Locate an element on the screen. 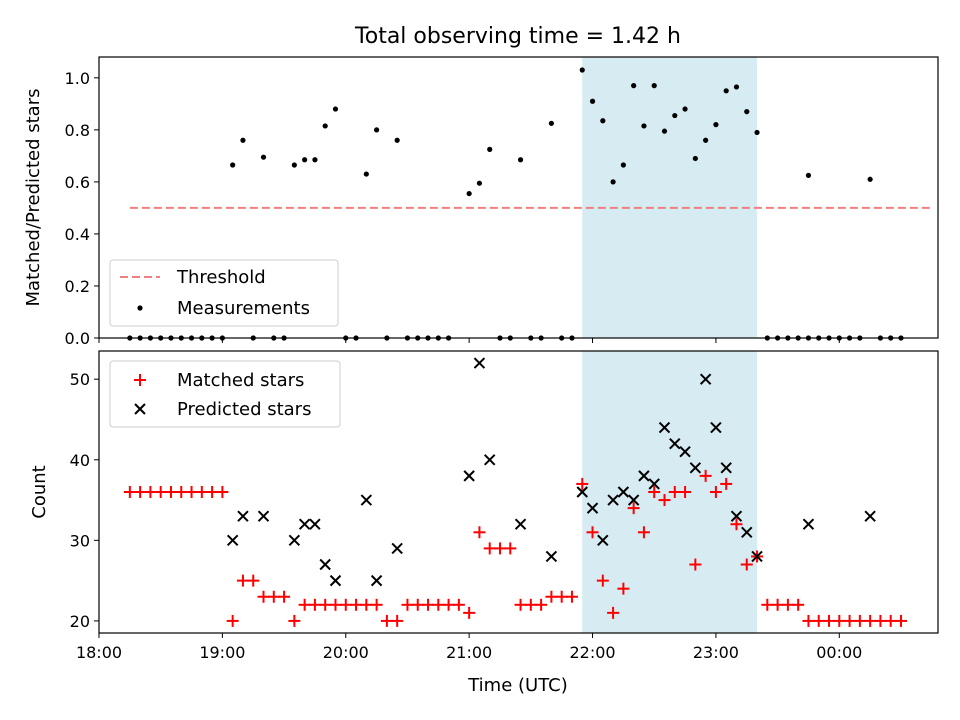 This screenshot has width=960, height=720. legend-predicted-label: Predicted stars is located at coordinates (244, 409).